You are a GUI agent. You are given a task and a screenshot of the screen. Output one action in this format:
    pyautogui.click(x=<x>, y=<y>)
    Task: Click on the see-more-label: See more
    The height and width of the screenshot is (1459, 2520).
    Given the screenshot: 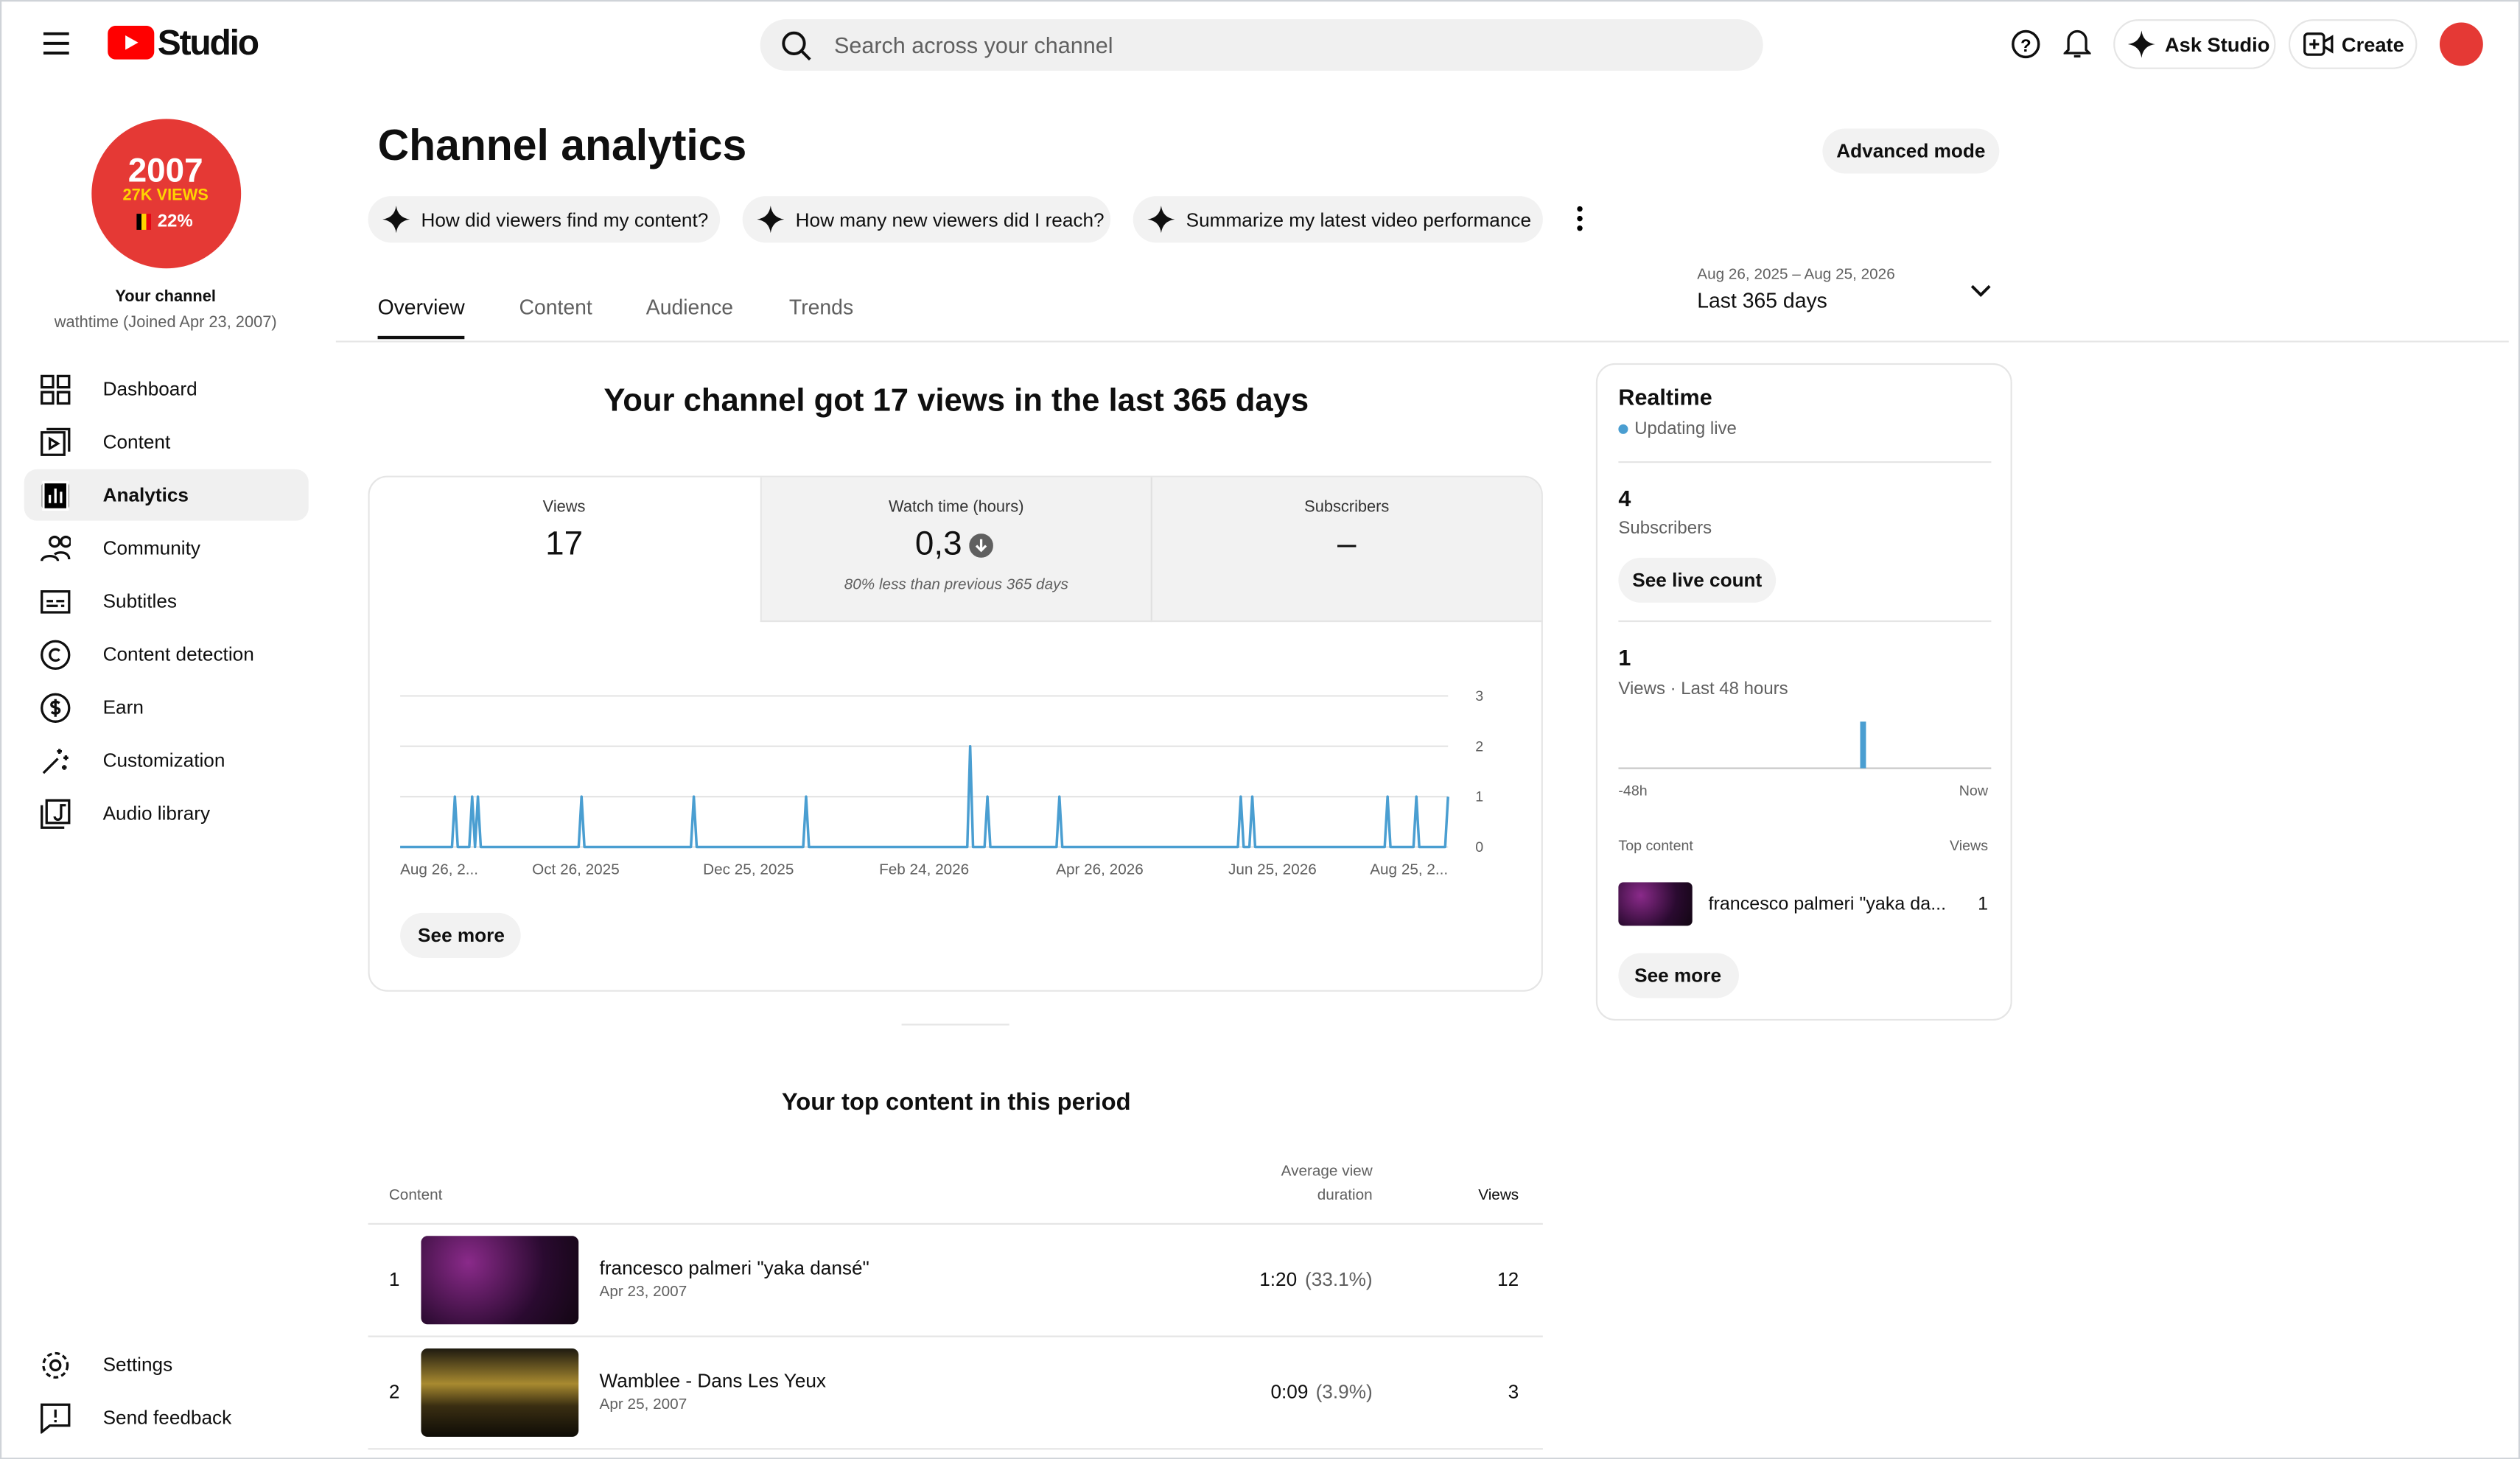 What is the action you would take?
    pyautogui.click(x=461, y=935)
    